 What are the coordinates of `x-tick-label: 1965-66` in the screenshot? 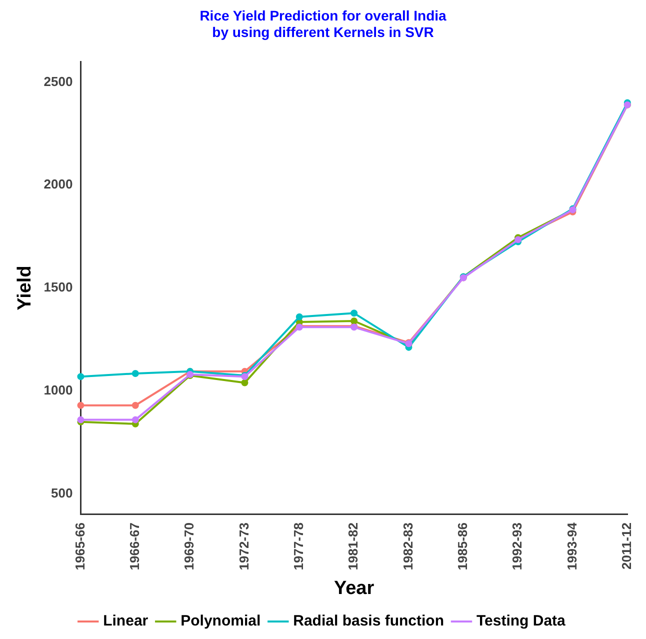 It's located at (80, 546).